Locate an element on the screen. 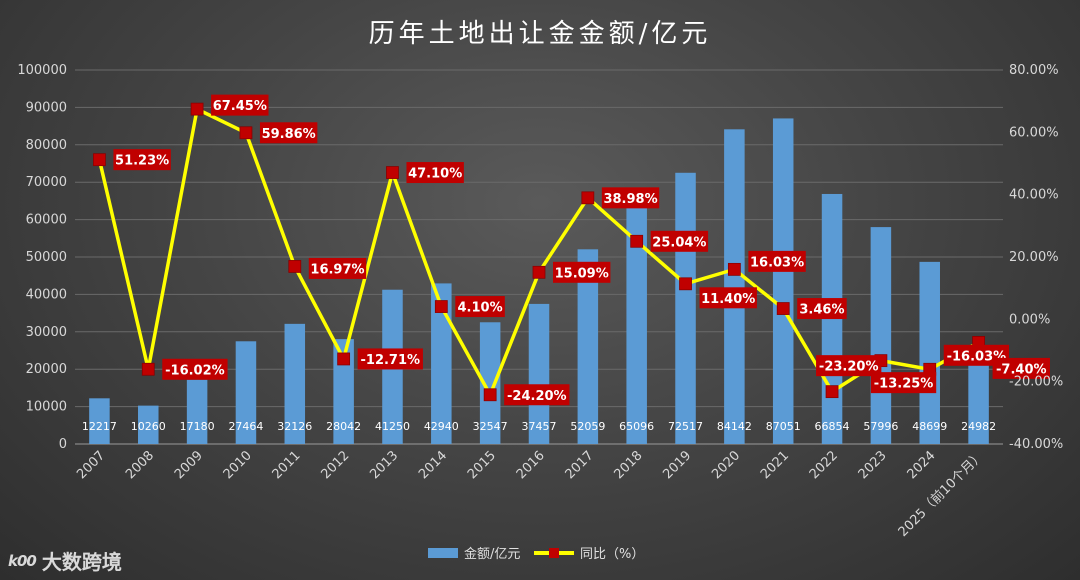 This screenshot has height=580, width=1080. bar-value-label: 66854 is located at coordinates (832, 426).